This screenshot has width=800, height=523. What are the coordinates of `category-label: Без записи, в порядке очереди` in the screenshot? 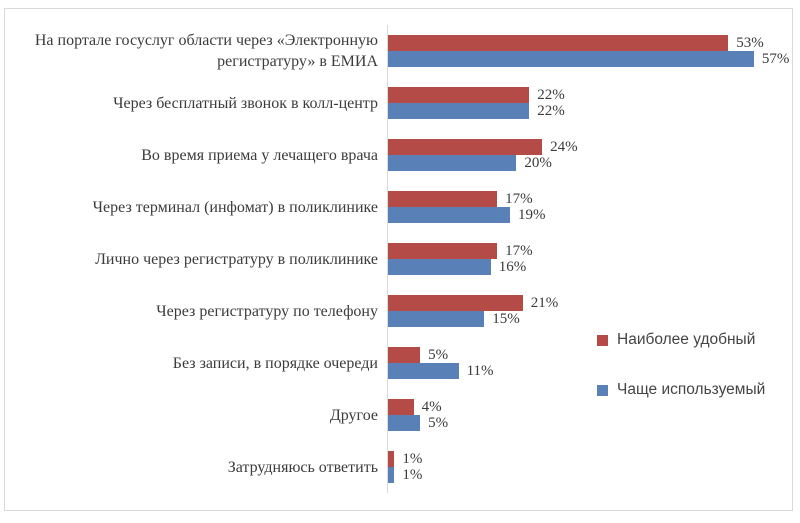 It's located at (275, 363).